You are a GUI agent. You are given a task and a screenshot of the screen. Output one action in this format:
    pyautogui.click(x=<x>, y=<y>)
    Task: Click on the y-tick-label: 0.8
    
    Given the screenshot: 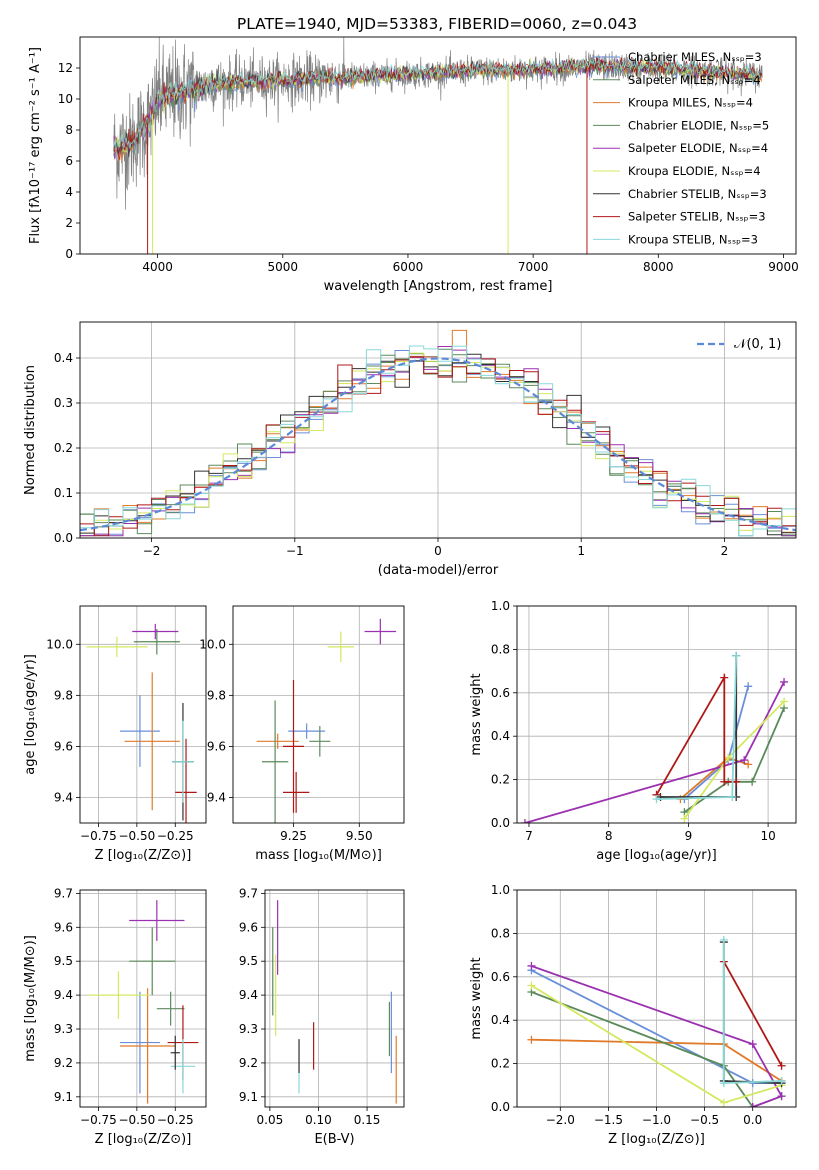 What is the action you would take?
    pyautogui.click(x=500, y=933)
    